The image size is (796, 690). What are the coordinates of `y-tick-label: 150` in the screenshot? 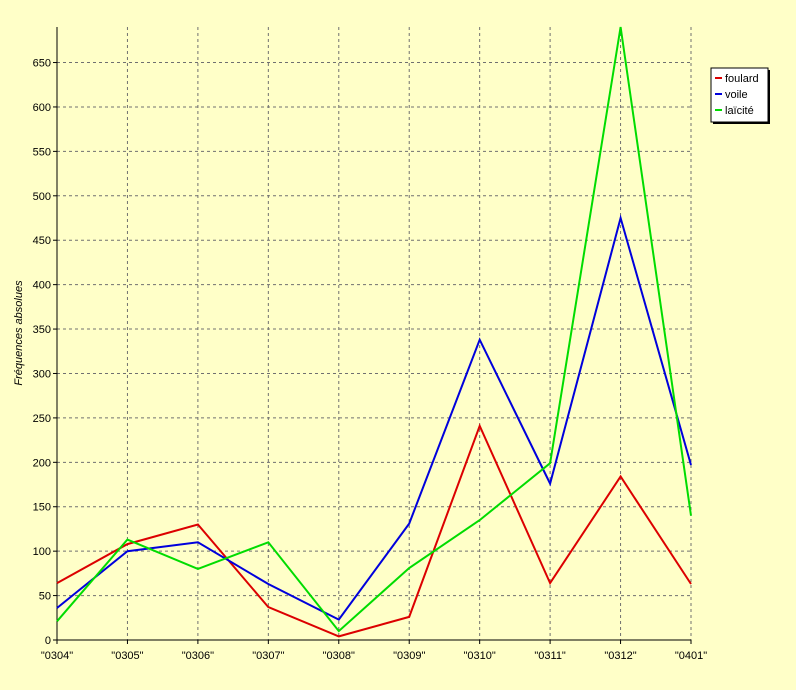 It's located at (42, 508).